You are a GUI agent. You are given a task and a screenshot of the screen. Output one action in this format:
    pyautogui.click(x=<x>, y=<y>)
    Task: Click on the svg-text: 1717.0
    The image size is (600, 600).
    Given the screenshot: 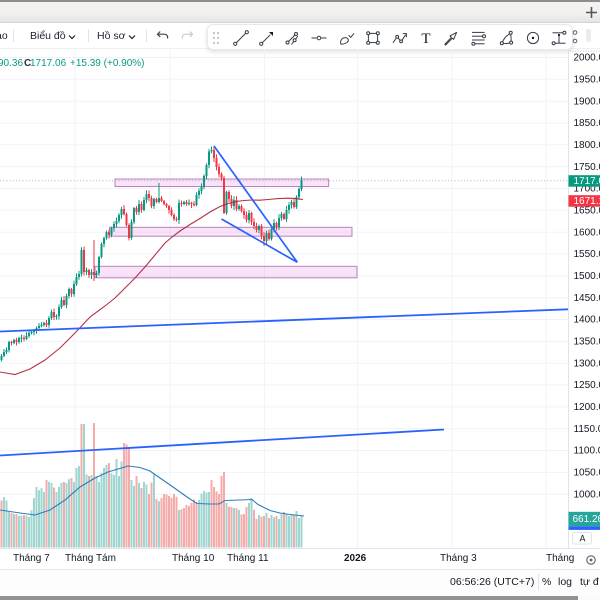 What is the action you would take?
    pyautogui.click(x=587, y=181)
    